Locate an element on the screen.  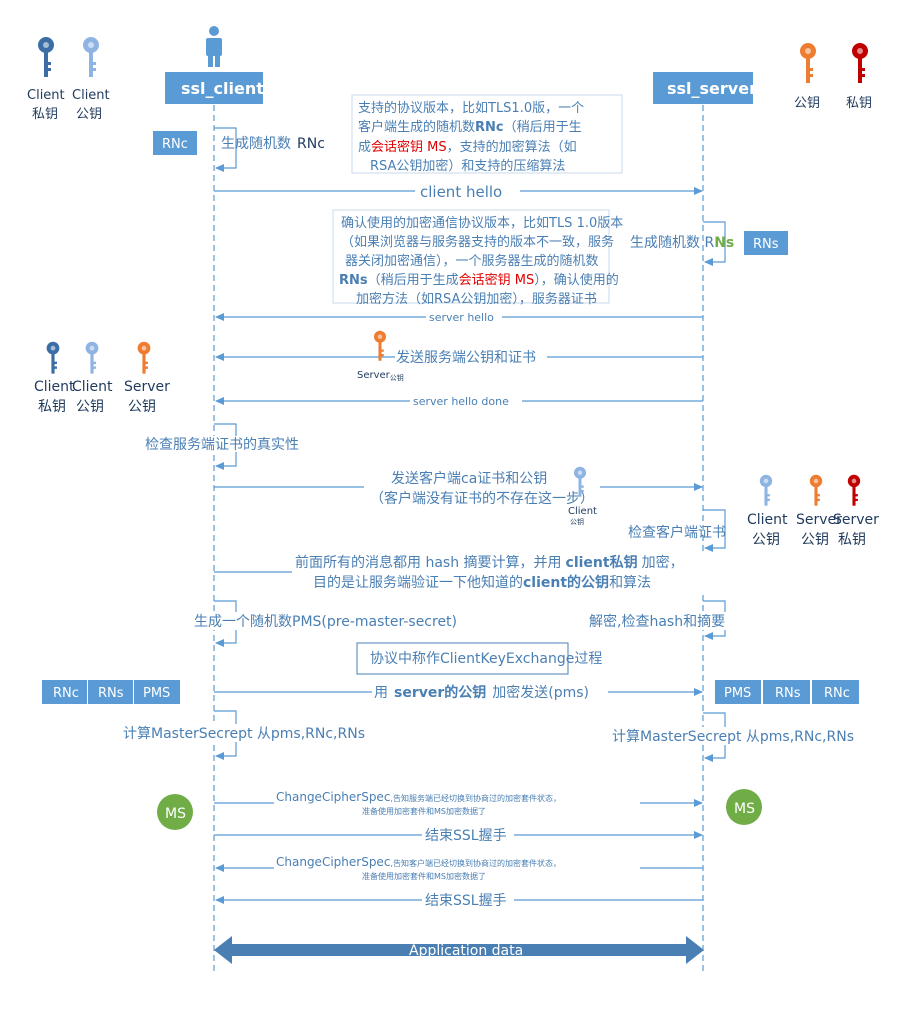
ccs-client-label: ChangeCipherSpec,告知服务端已经切换到协商过的加密套件状态， is located at coordinates (418, 797).